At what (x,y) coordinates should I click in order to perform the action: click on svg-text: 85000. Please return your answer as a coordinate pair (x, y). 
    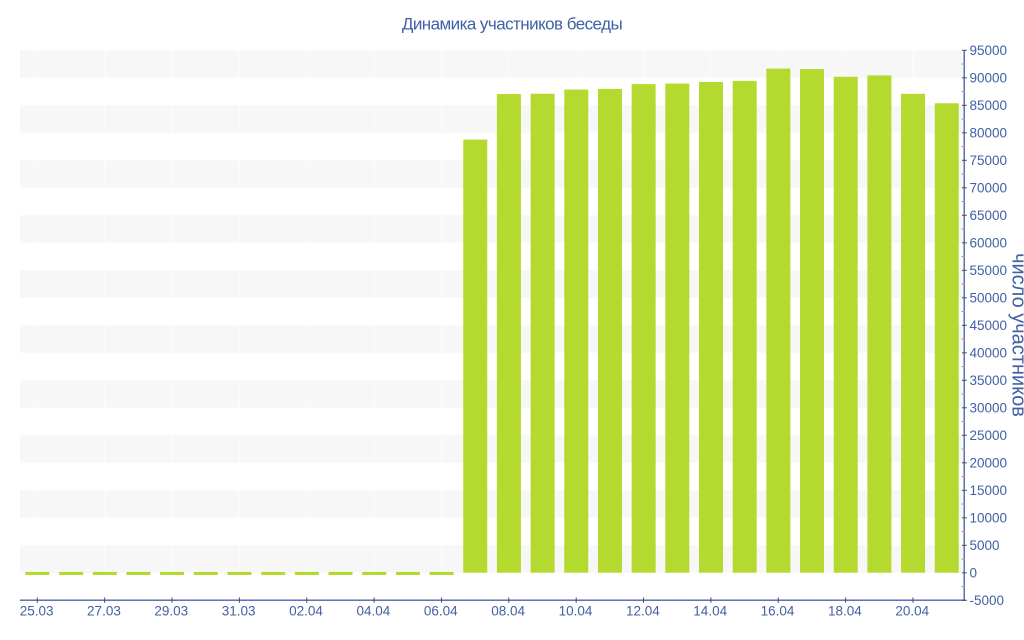
    Looking at the image, I should click on (989, 105).